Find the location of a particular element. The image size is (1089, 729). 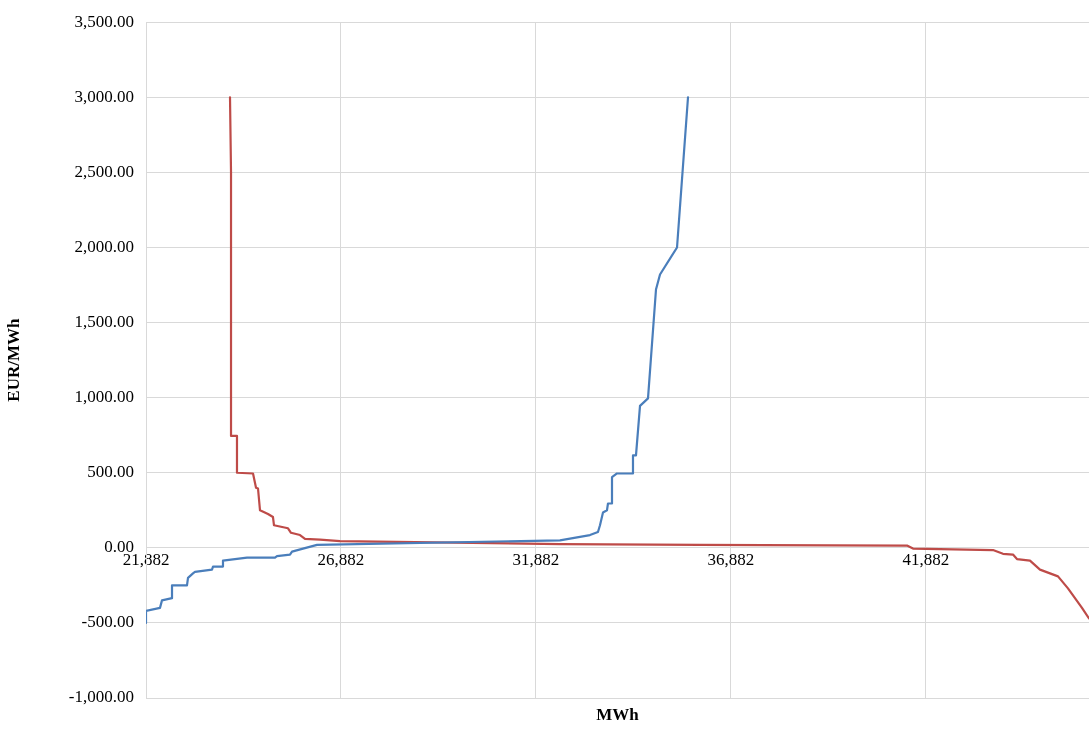

y-tick-label: -1,000.00 is located at coordinates (101, 697).